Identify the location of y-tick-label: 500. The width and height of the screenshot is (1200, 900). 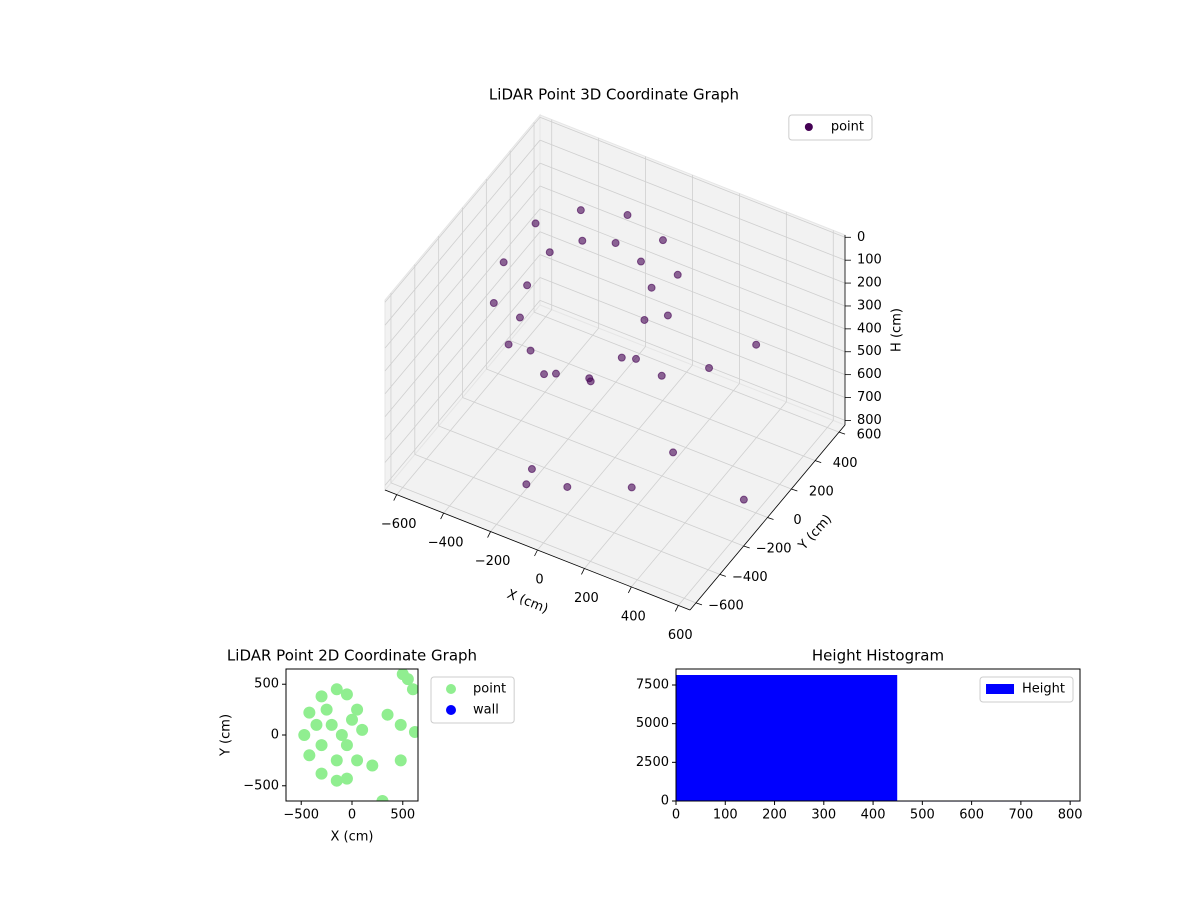
(266, 684).